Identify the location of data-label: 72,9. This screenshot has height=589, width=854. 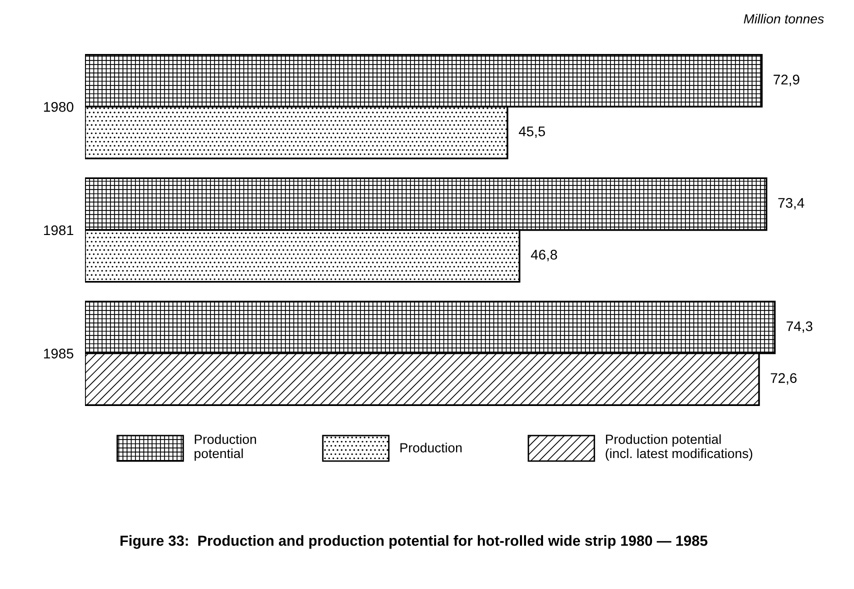
(787, 80).